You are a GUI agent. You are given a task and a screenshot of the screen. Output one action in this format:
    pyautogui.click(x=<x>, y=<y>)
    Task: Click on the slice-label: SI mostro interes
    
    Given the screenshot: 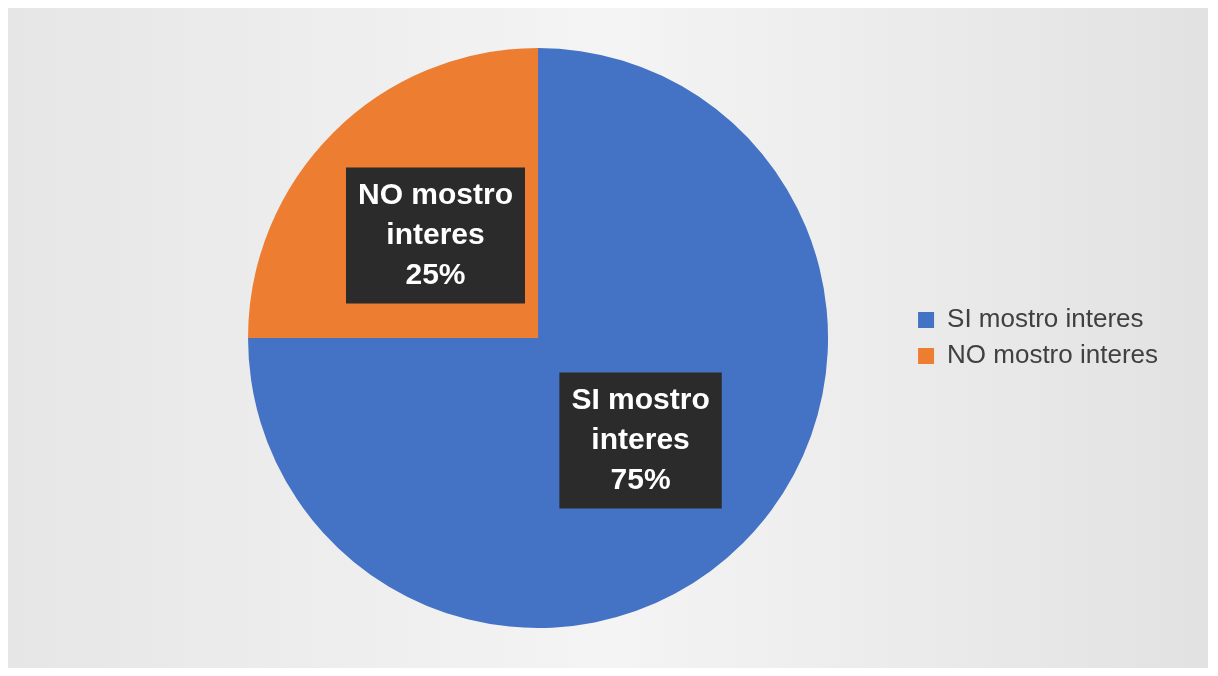 What is the action you would take?
    pyautogui.click(x=640, y=418)
    